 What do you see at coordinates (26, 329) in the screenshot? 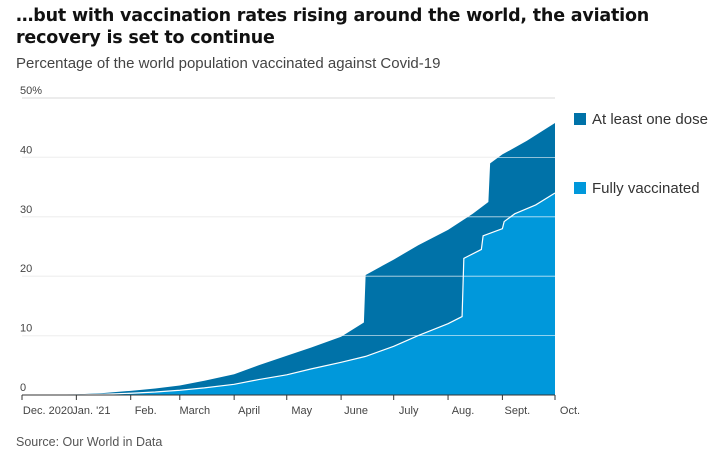
I see `y-tick-label: 10` at bounding box center [26, 329].